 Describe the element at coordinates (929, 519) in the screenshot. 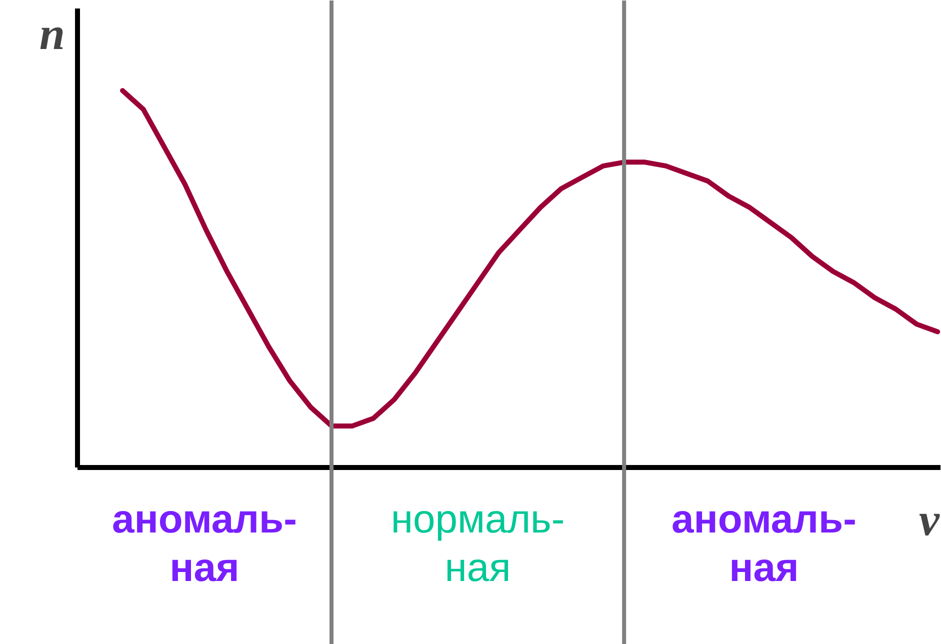

I see `x-axis-title: ν` at that location.